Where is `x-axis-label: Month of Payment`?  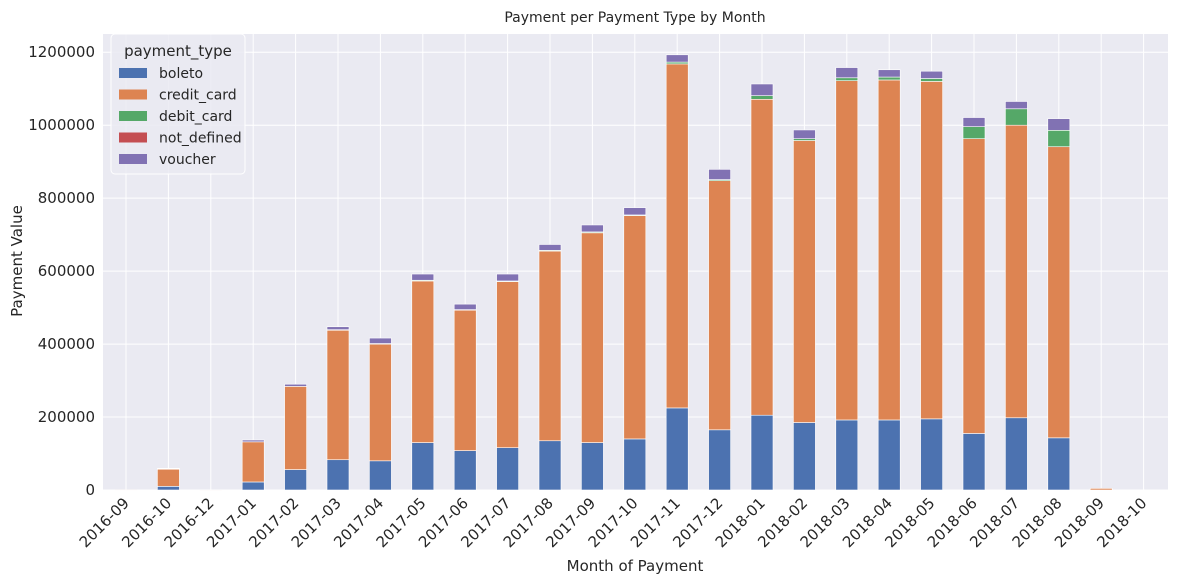 x-axis-label: Month of Payment is located at coordinates (635, 566).